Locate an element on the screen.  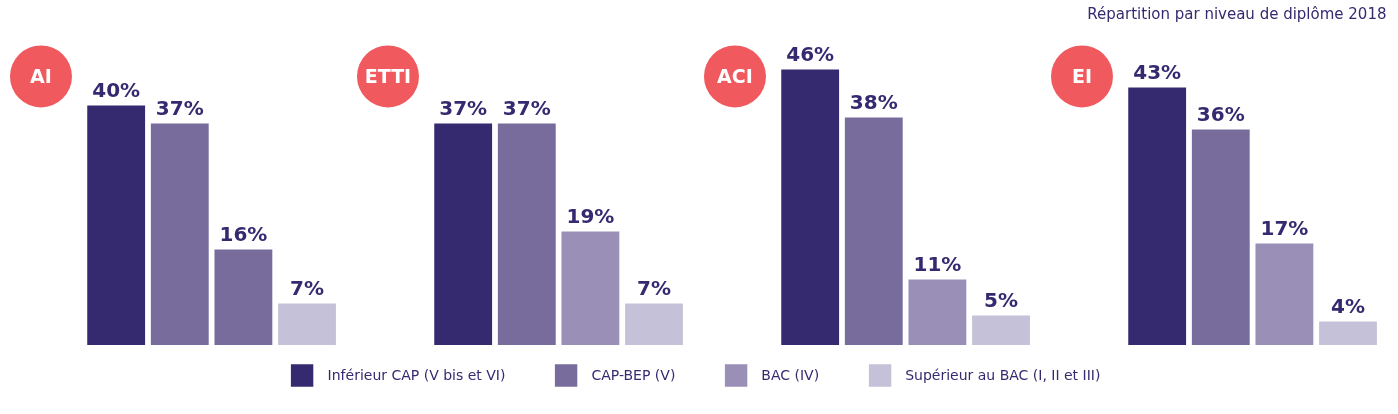
legend-label: Inférieur CAP (V bis et VI) is located at coordinates (416, 375).